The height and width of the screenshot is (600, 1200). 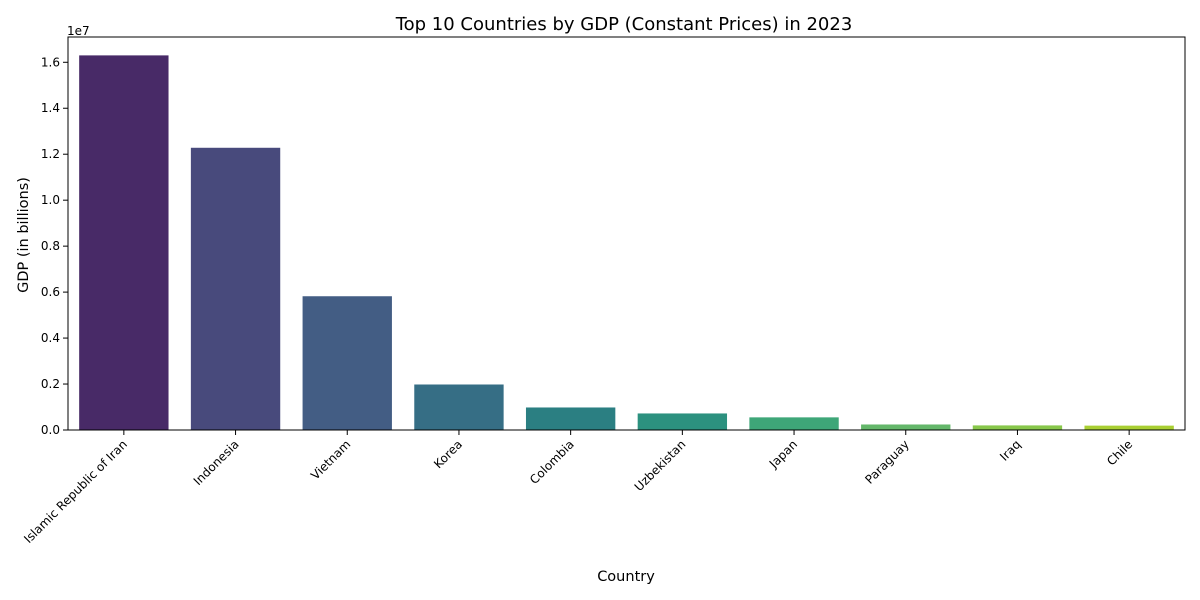 What do you see at coordinates (1010, 450) in the screenshot?
I see `x-tick-label: Iraq` at bounding box center [1010, 450].